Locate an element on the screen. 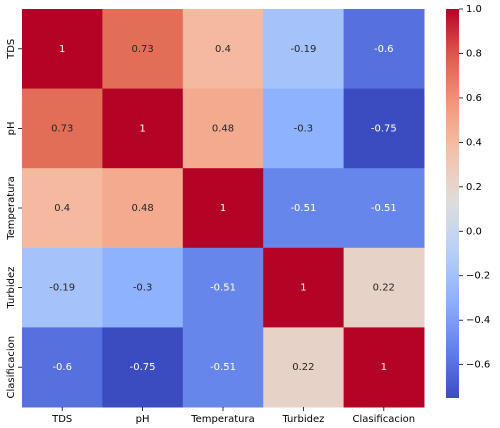 Image resolution: width=500 pixels, height=428 pixels. colorbar-tick-label: 0.0 is located at coordinates (474, 231).